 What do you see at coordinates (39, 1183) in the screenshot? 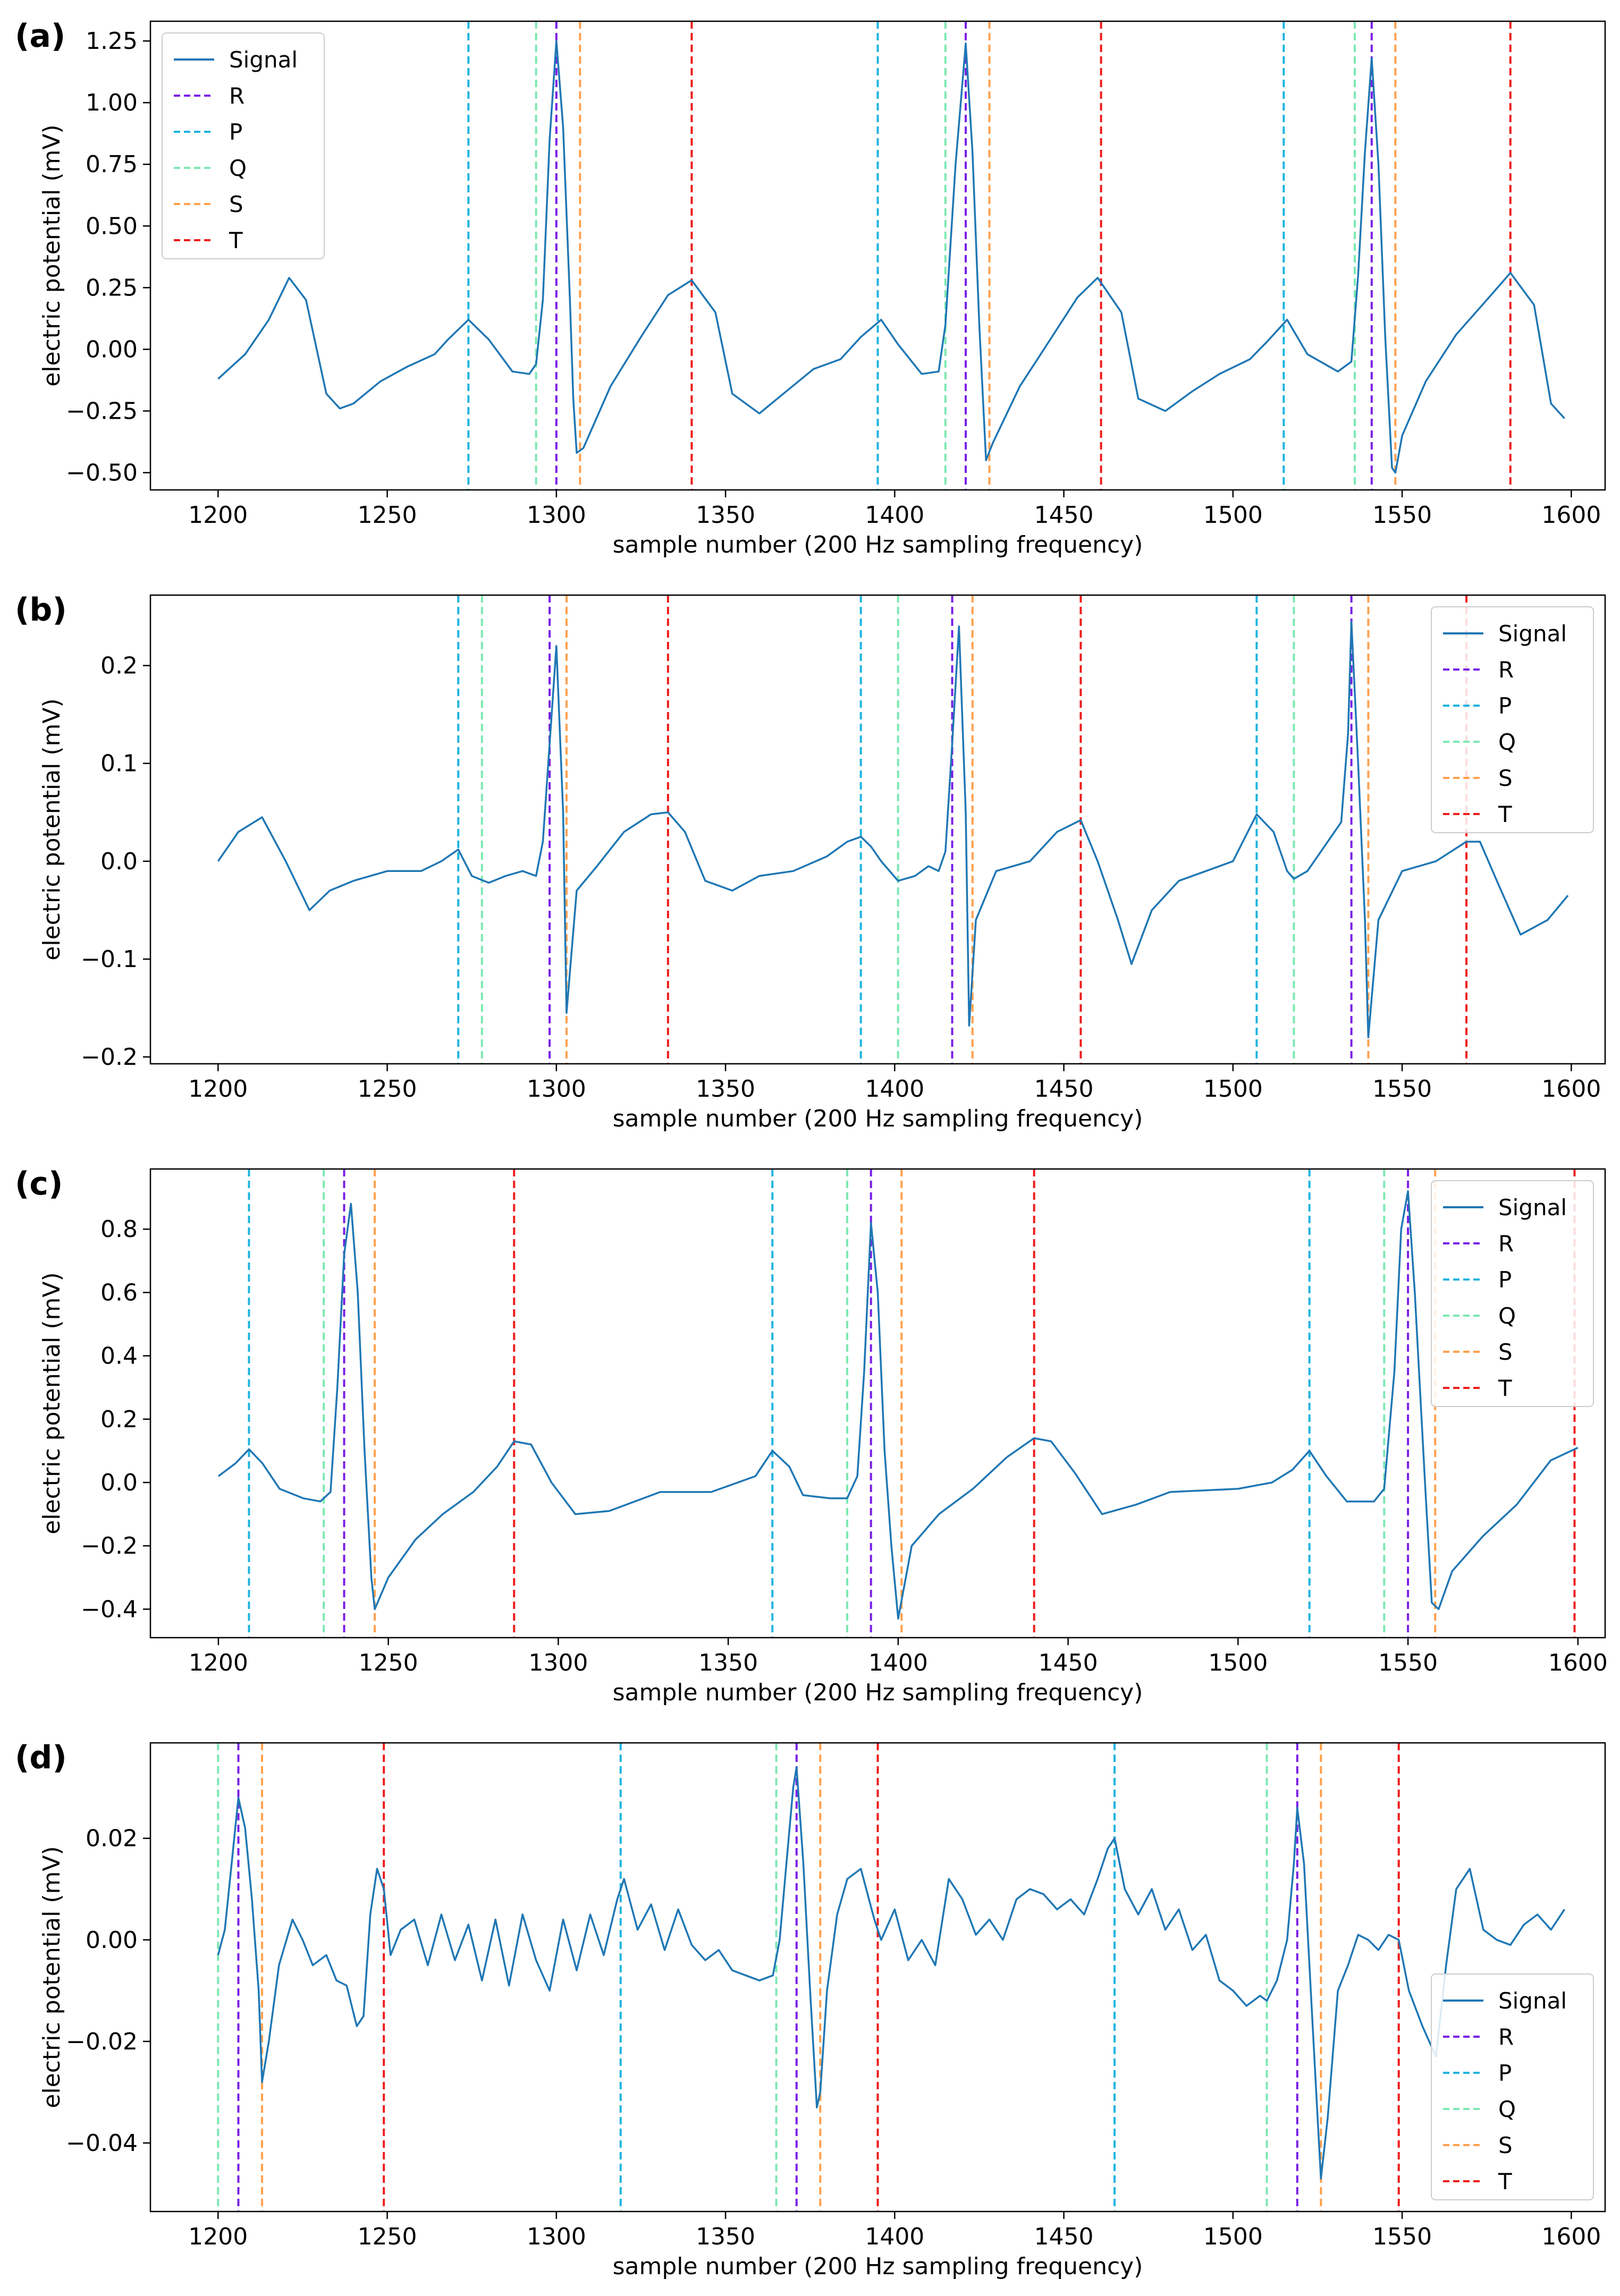
I see `panel-label: (c)` at bounding box center [39, 1183].